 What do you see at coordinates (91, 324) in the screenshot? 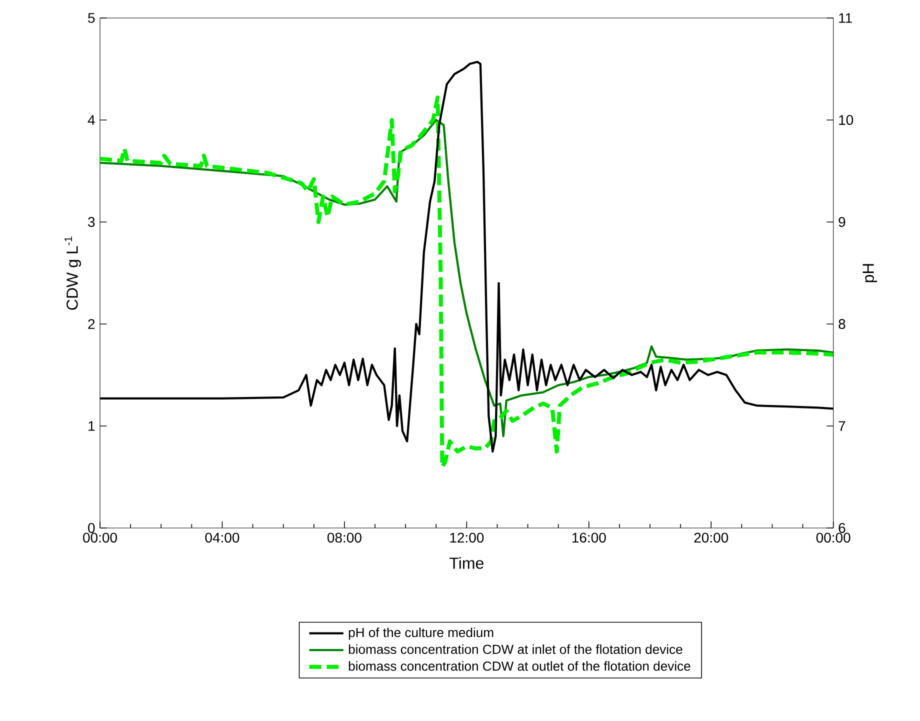
I see `y-tick-label: 2` at bounding box center [91, 324].